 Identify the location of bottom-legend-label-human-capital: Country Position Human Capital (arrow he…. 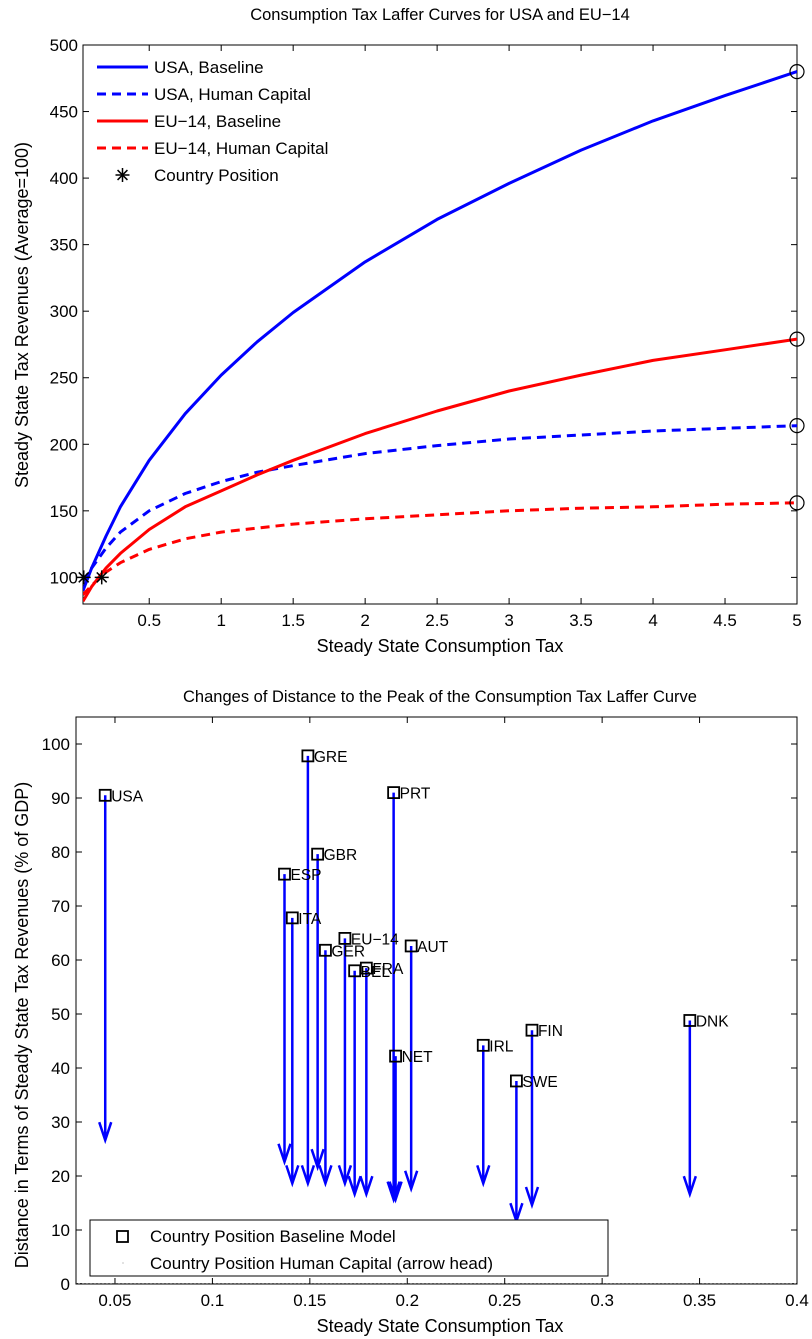
(321, 1263).